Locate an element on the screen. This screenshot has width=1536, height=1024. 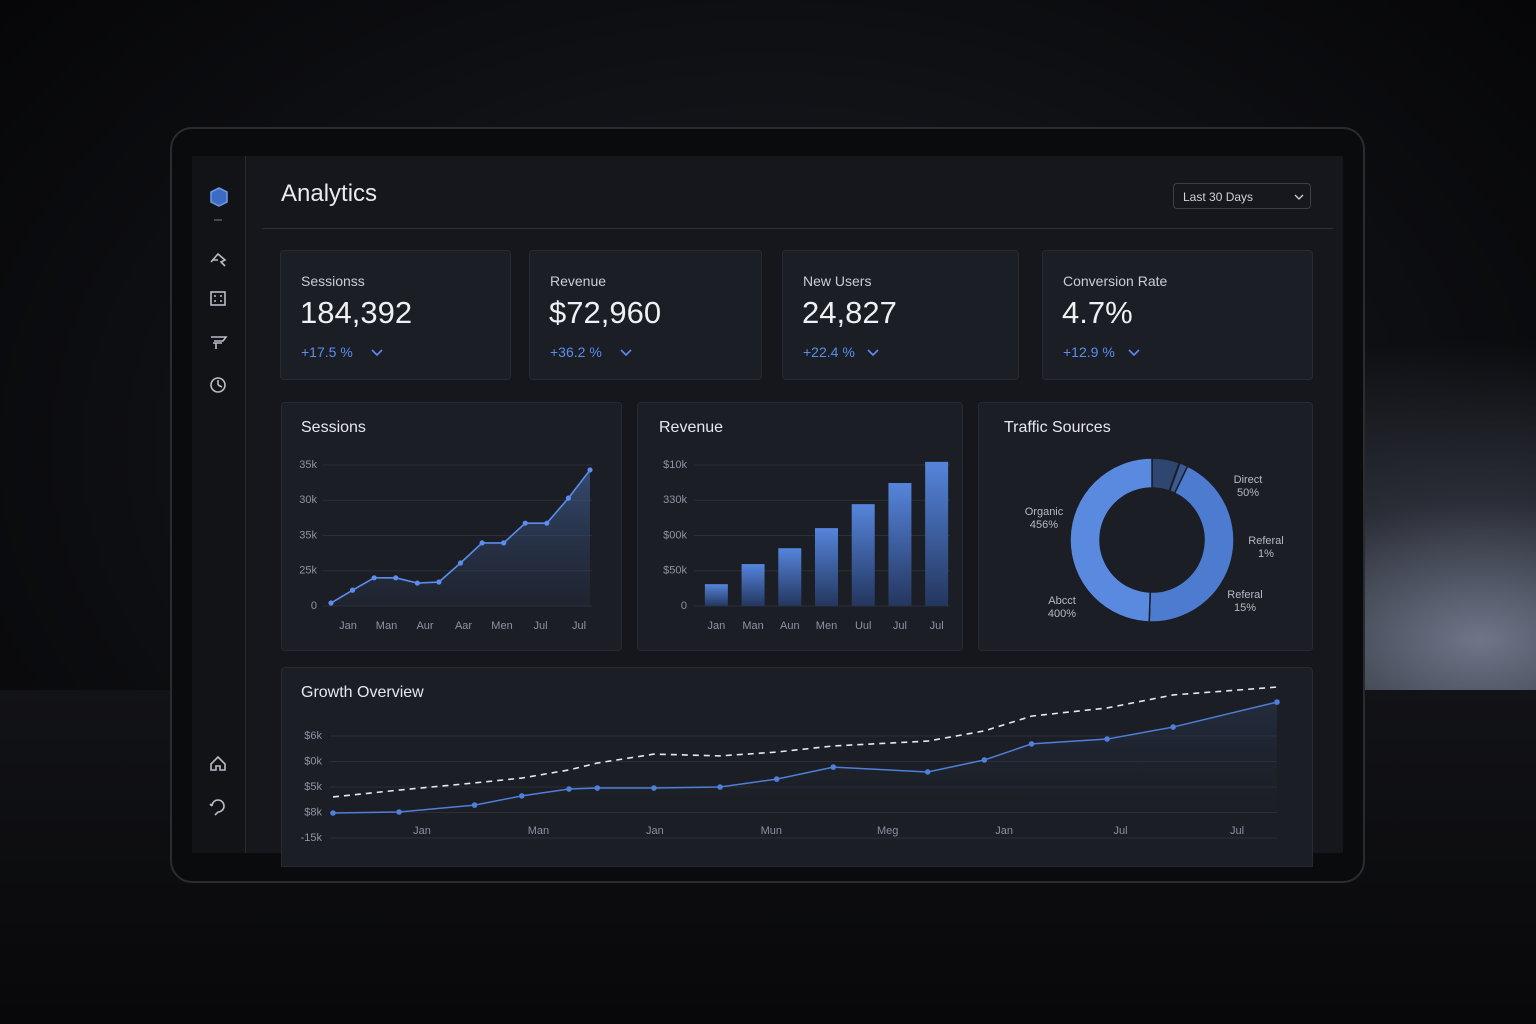
y-tick-label: $00k is located at coordinates (675, 535).